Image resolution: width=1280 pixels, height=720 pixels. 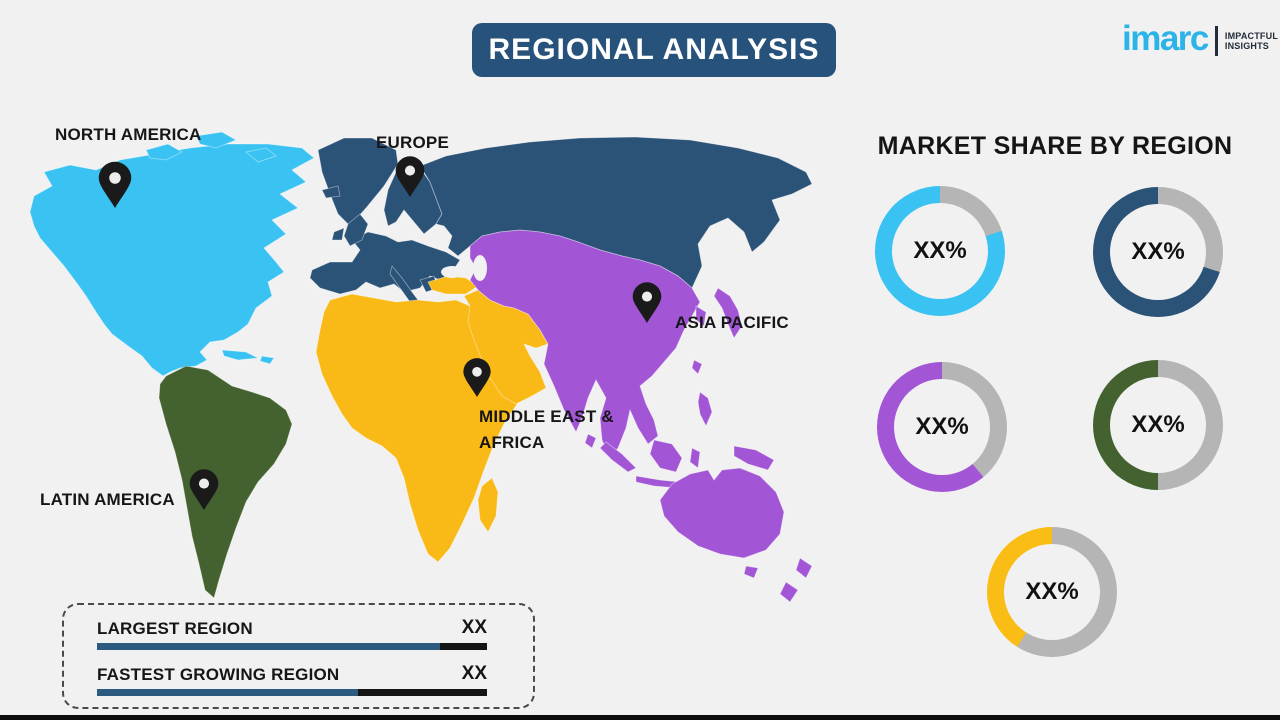 What do you see at coordinates (356, 230) in the screenshot?
I see `britain-shape` at bounding box center [356, 230].